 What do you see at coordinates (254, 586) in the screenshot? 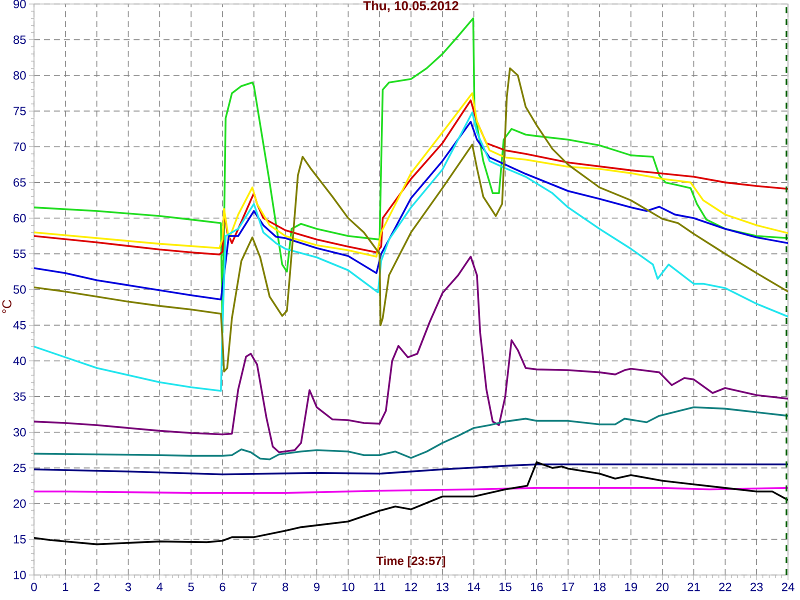
I see `x-tick-label: 7` at bounding box center [254, 586].